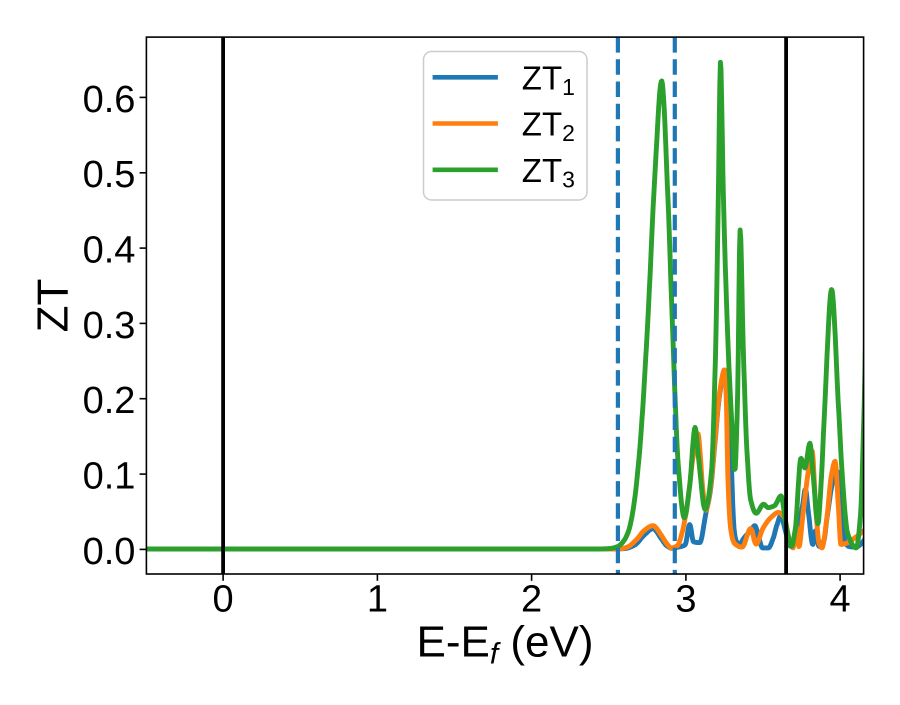 Image resolution: width=900 pixels, height=705 pixels. Describe the element at coordinates (109, 100) in the screenshot. I see `svg-text: 0.6` at that location.